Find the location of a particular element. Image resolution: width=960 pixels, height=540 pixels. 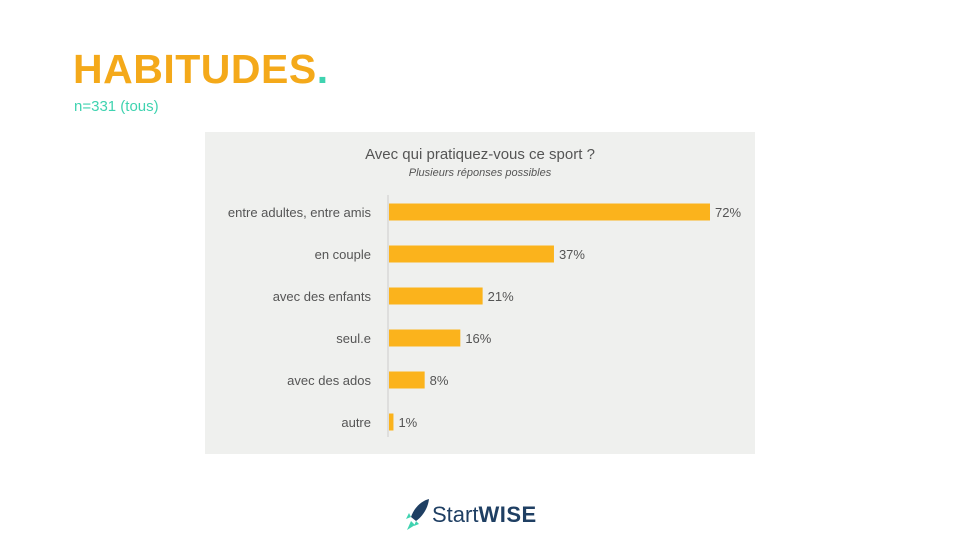

chart-subtitle: Plusieurs réponses possibles is located at coordinates (480, 173).